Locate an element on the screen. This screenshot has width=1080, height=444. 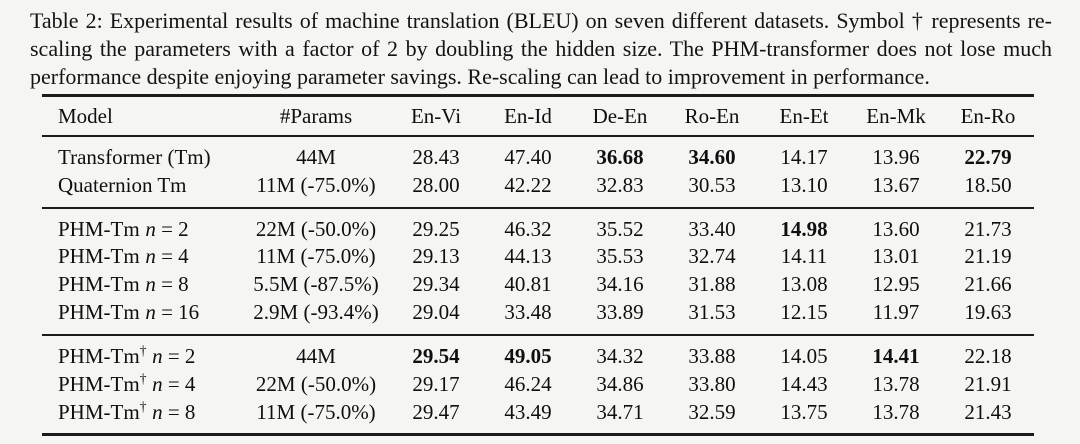
model-name: Transformer (Tm) is located at coordinates (134, 157).